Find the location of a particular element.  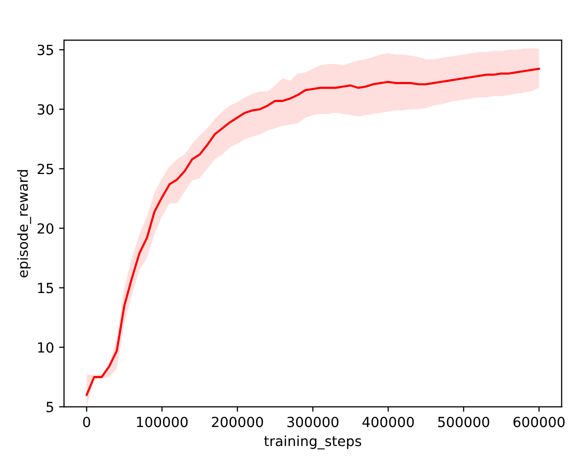

x-tick-label: 600000 is located at coordinates (539, 422).